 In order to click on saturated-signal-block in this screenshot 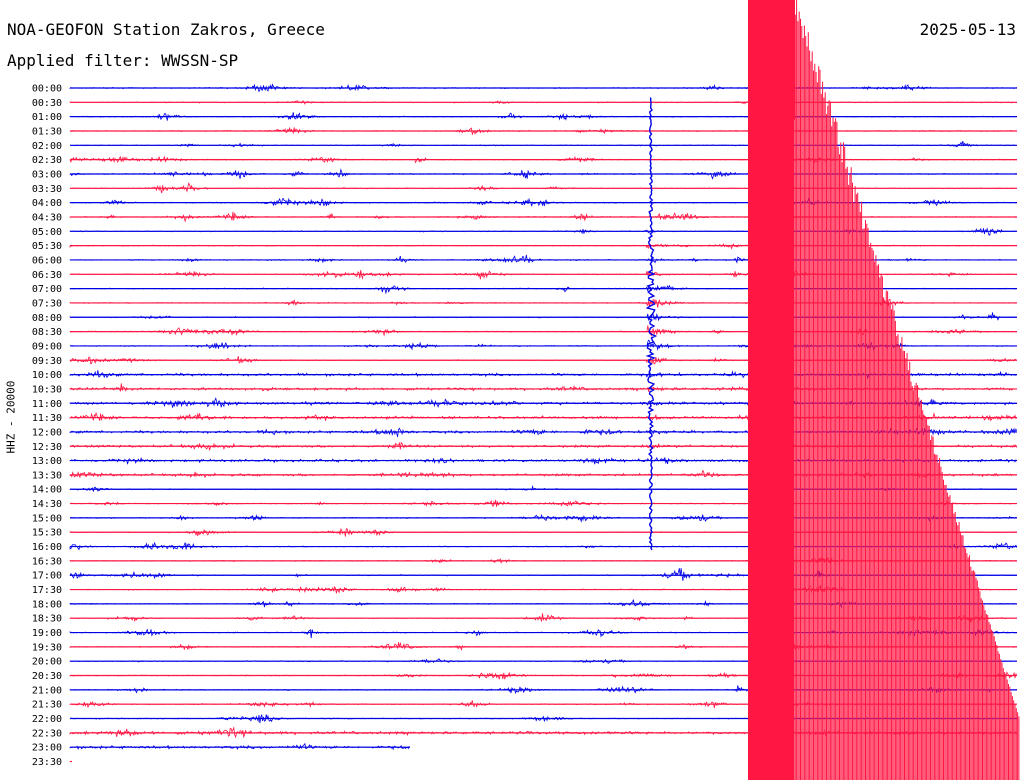, I will do `click(771, 390)`.